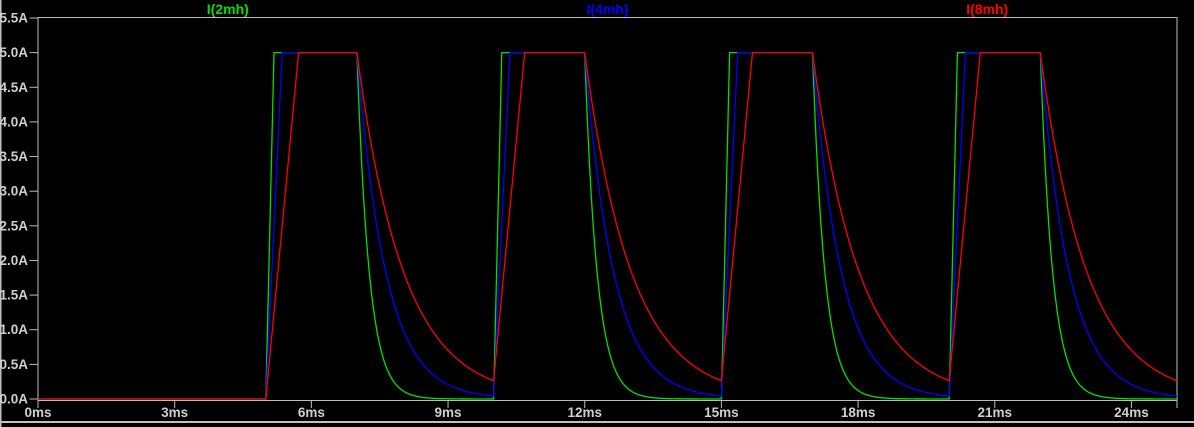 This screenshot has height=427, width=1194. I want to click on y-tick-label: 5.0A, so click(14, 52).